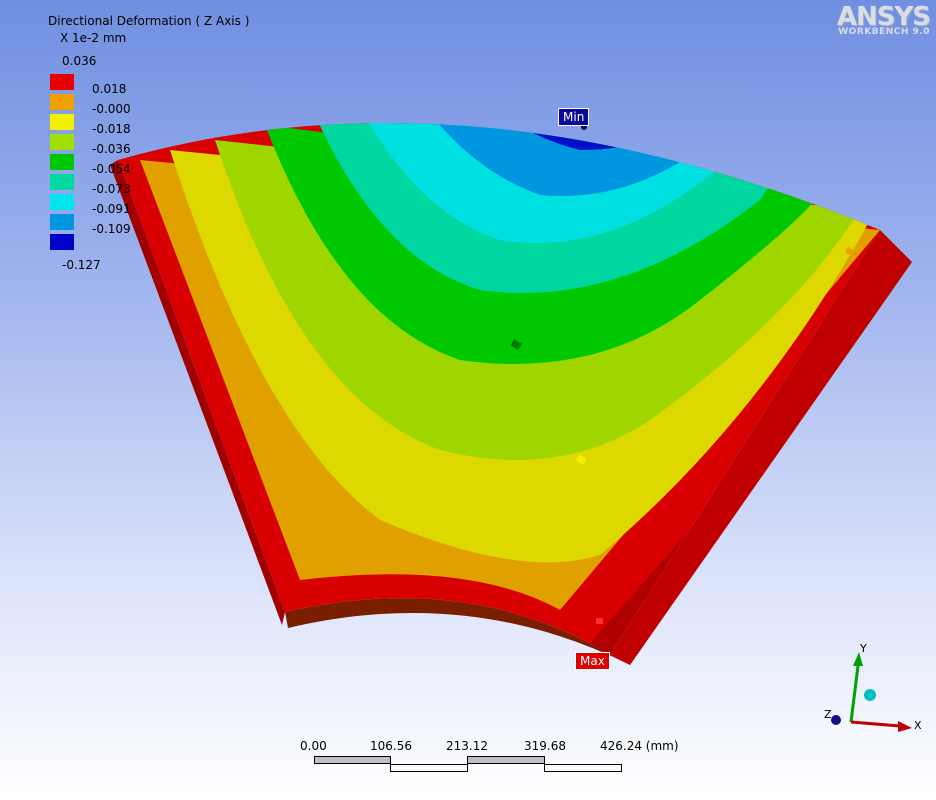  What do you see at coordinates (905, 726) in the screenshot?
I see `x-axis-arrowhead` at bounding box center [905, 726].